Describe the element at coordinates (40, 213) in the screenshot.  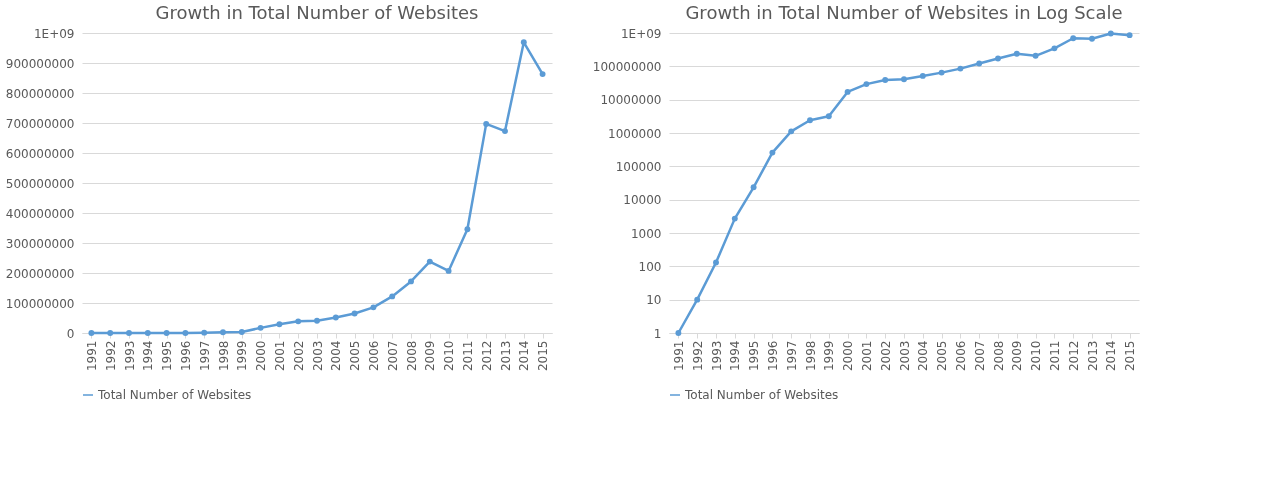
I see `y-tick-label: 400000000` at that location.